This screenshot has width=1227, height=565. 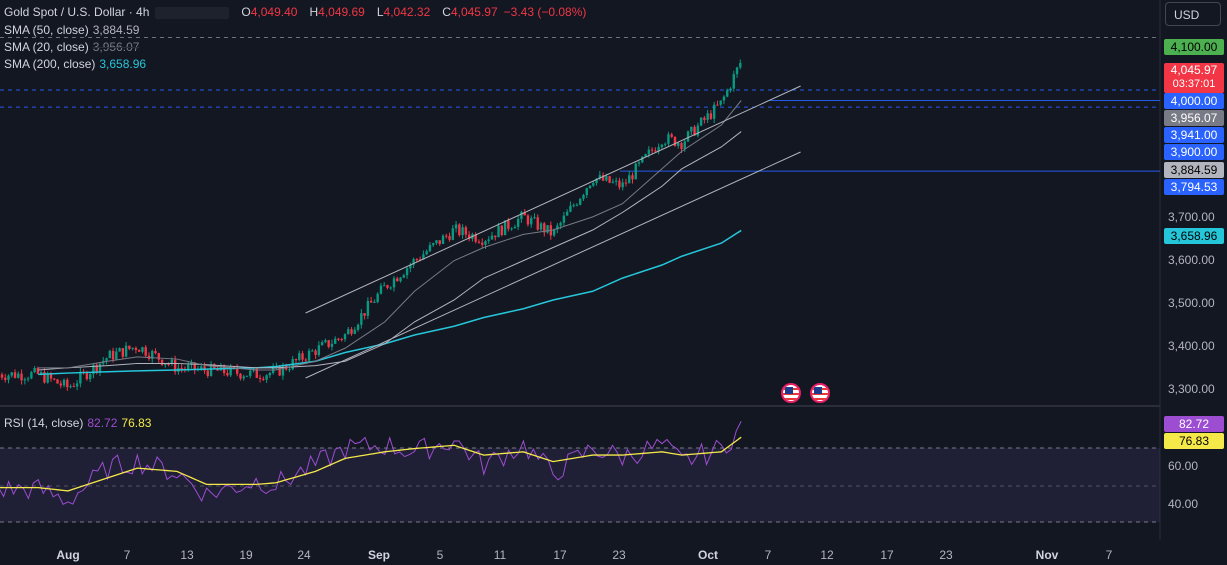 What do you see at coordinates (1194, 47) in the screenshot?
I see `price-label-4100: 4,100.00` at bounding box center [1194, 47].